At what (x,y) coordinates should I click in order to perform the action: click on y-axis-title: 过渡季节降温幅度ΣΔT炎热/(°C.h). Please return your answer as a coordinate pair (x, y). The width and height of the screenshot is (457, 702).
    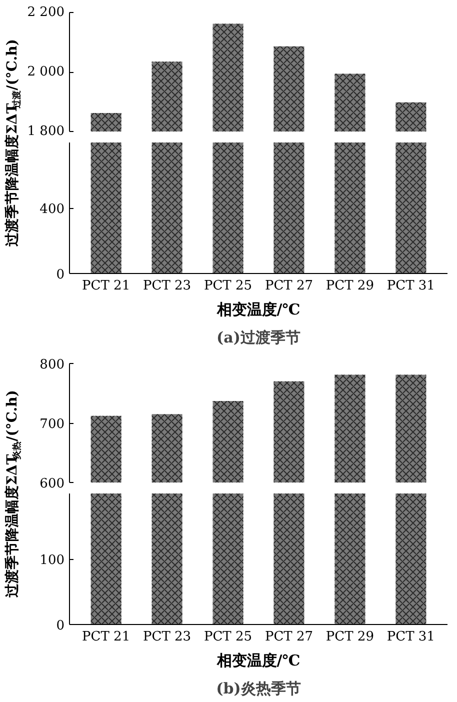
    Looking at the image, I should click on (13, 494).